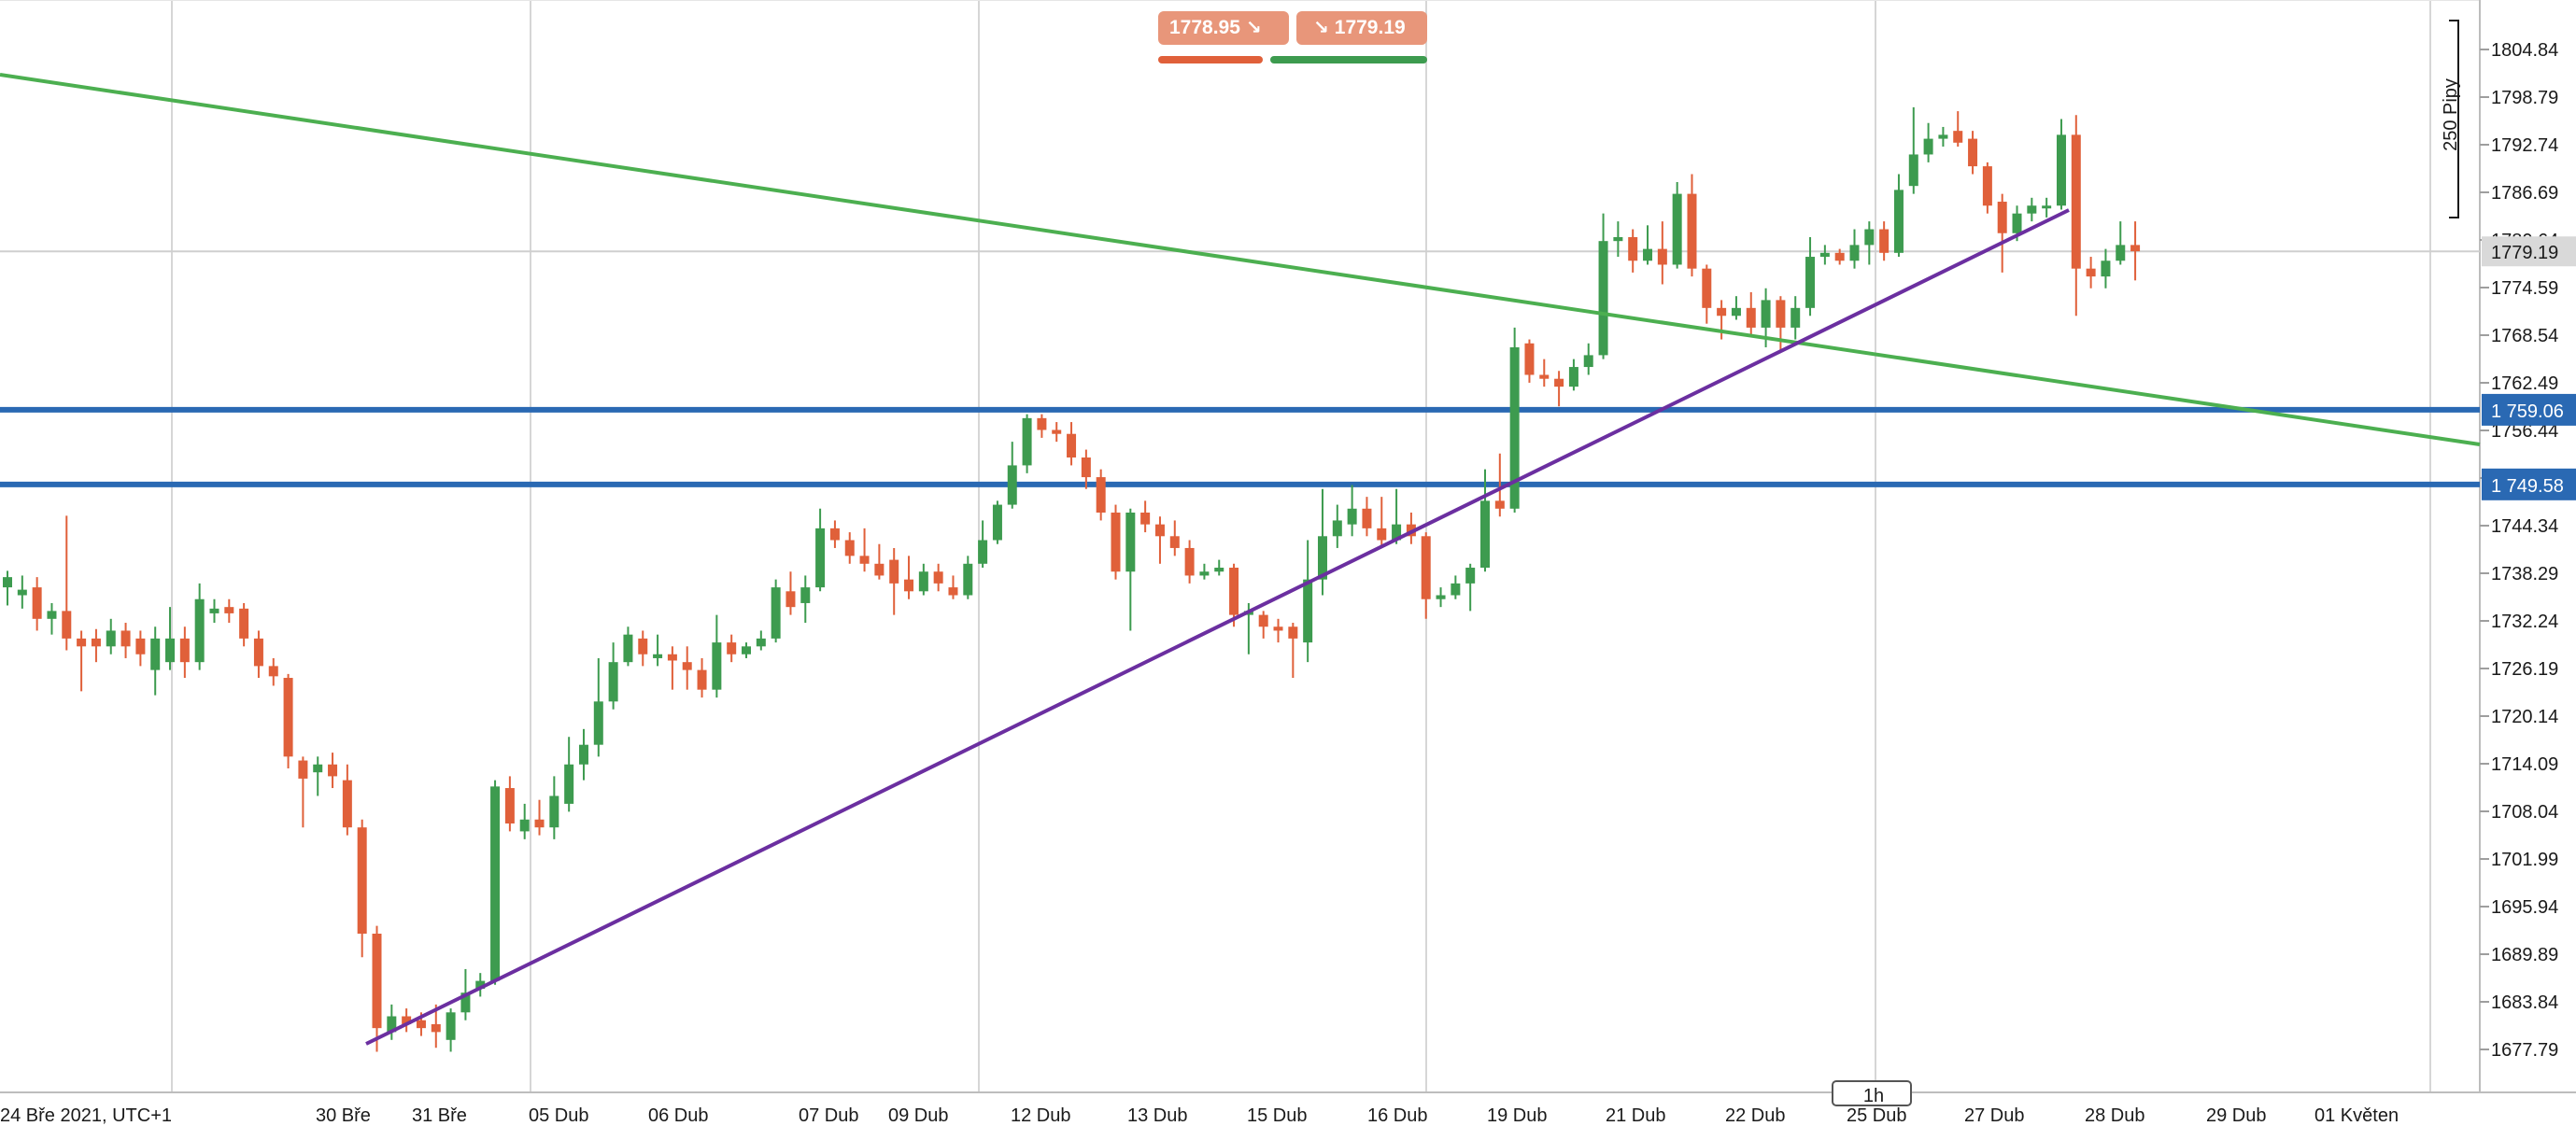 The image size is (2576, 1126). I want to click on level-price-tag, so click(2529, 409).